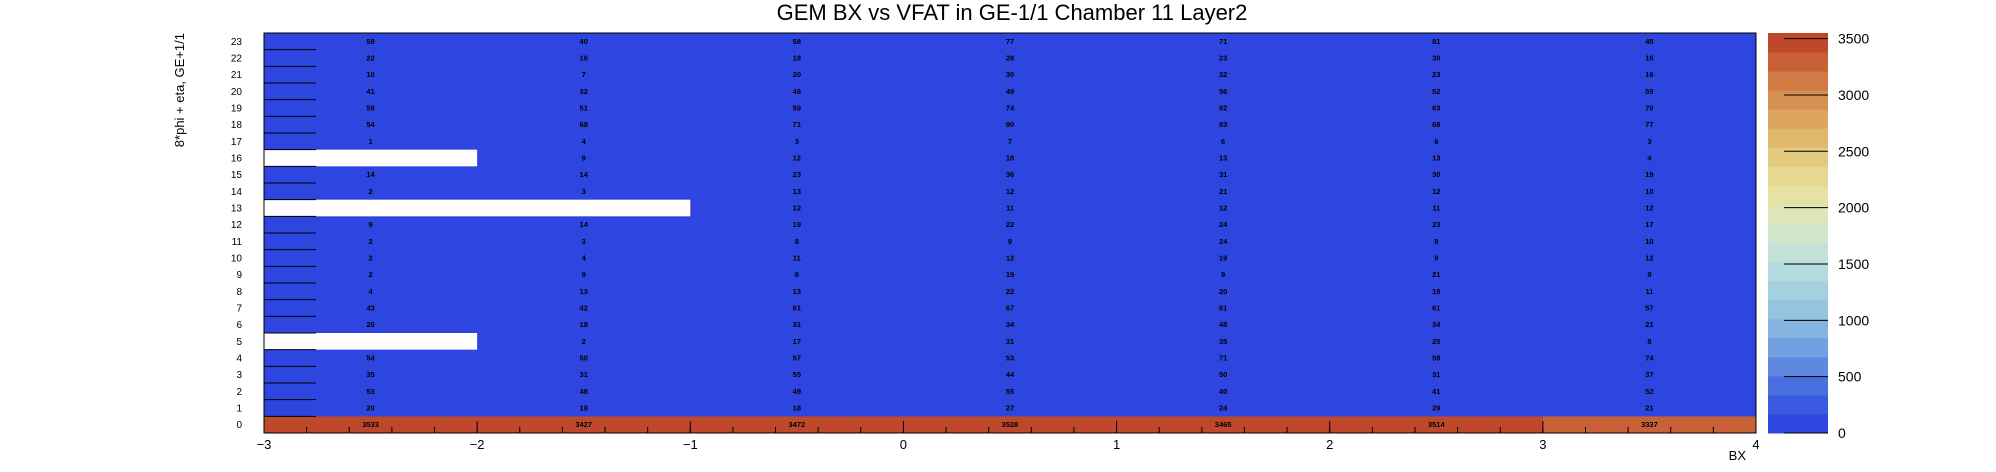 The image size is (1996, 472). I want to click on cell-value-label: 31, so click(1436, 374).